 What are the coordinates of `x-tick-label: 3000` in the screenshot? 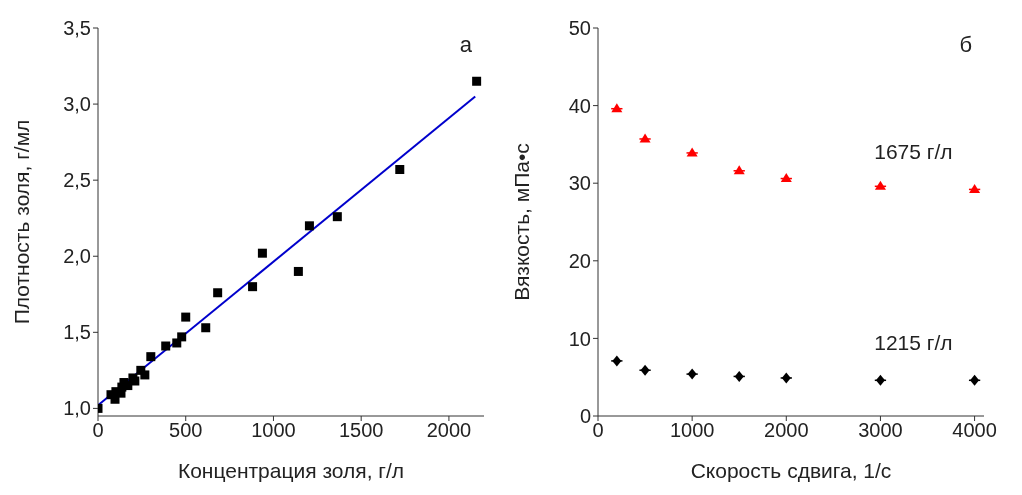 It's located at (880, 430).